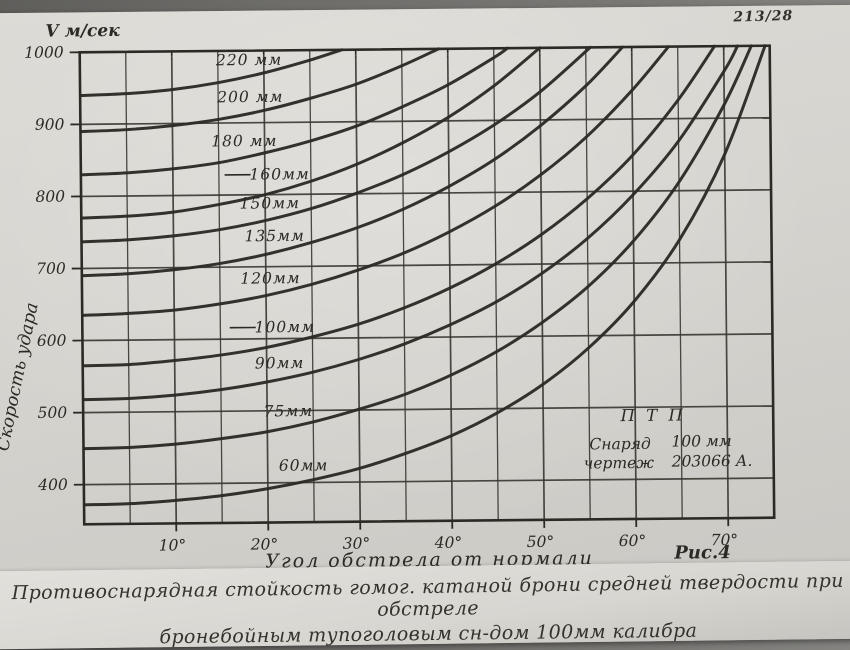 The height and width of the screenshot is (650, 850). Describe the element at coordinates (702, 553) in the screenshot. I see `figure-label: Рис.4` at that location.